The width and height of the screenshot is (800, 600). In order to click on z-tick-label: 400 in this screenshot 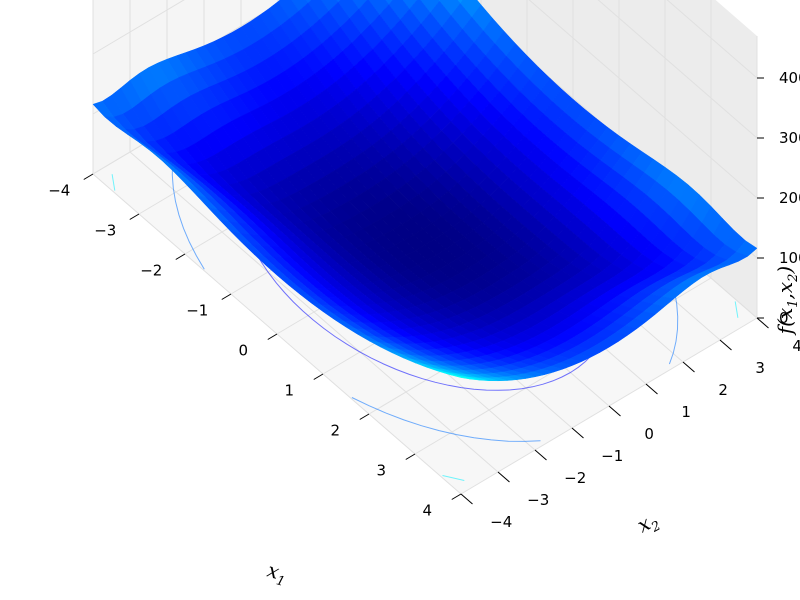, I will do `click(789, 78)`.